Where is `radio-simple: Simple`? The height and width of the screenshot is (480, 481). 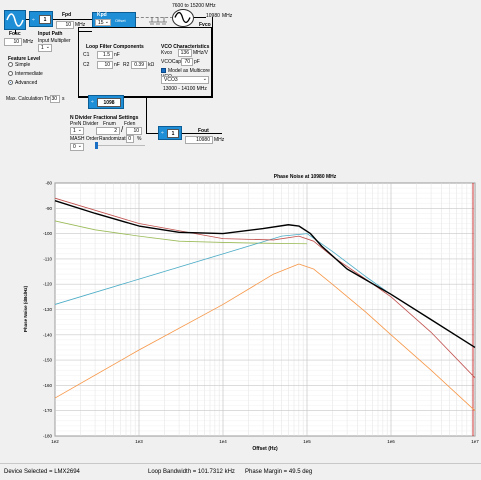
radio-simple: Simple is located at coordinates (19, 65).